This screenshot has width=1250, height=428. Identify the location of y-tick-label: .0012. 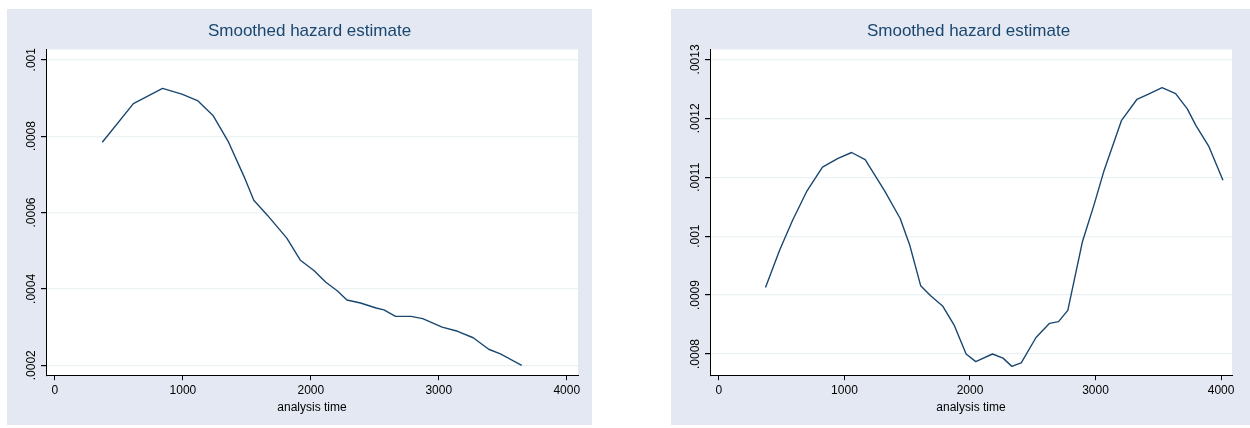
(695, 118).